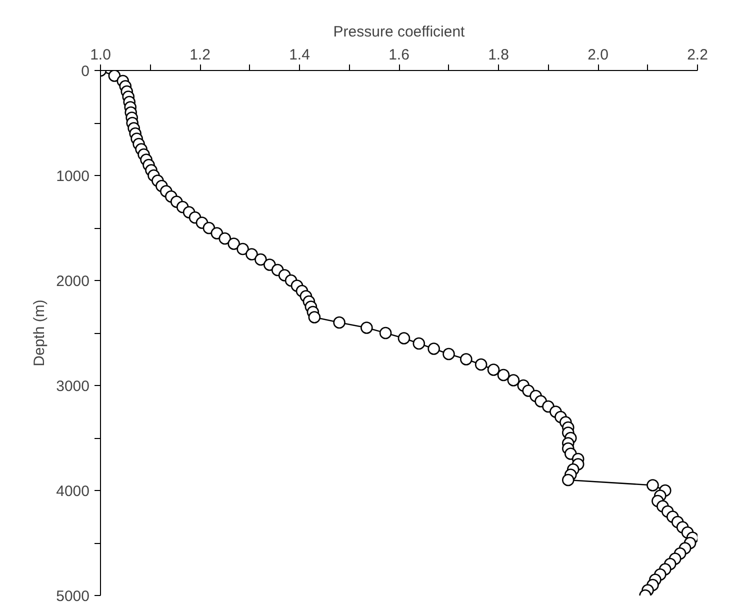  Describe the element at coordinates (73, 176) in the screenshot. I see `y-tick-label: 1000` at that location.